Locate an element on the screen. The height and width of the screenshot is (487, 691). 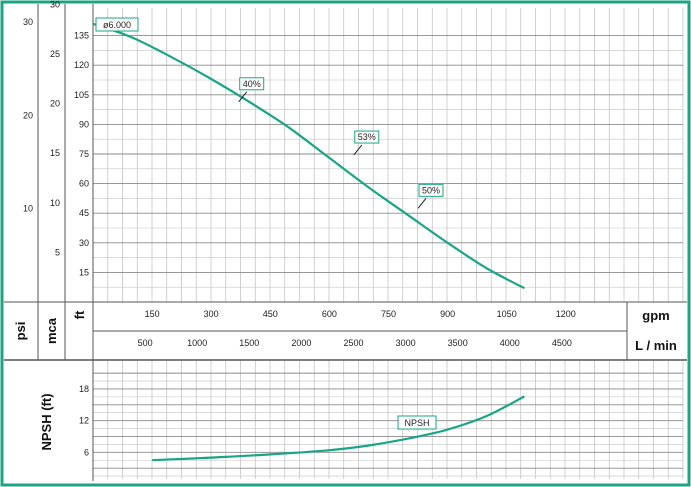
efficiency-marker: 50% is located at coordinates (430, 196).